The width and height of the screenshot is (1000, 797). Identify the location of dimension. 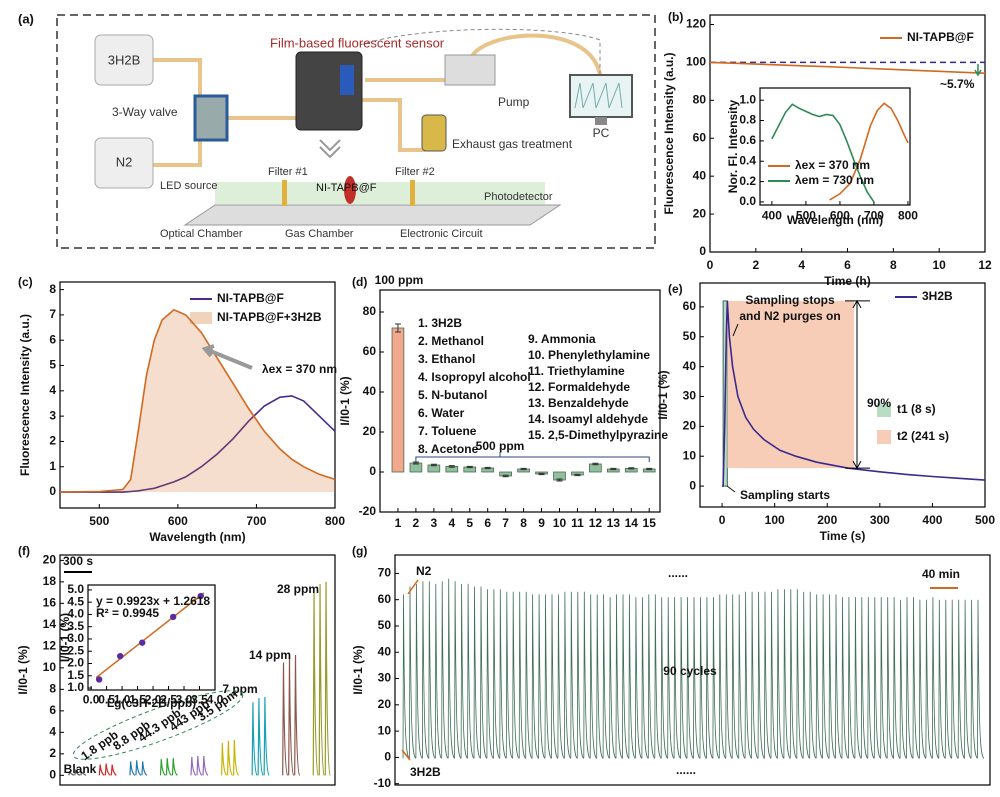
(857, 384).